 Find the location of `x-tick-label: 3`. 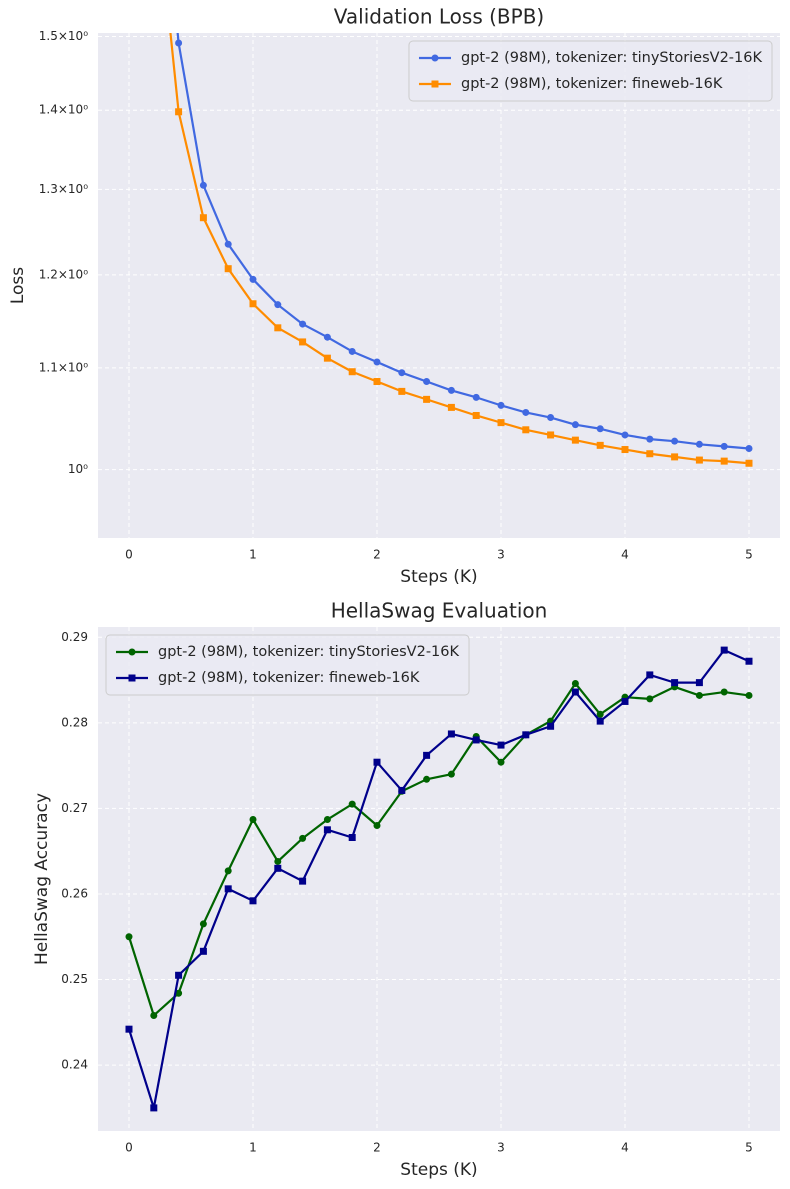

x-tick-label: 3 is located at coordinates (501, 1148).